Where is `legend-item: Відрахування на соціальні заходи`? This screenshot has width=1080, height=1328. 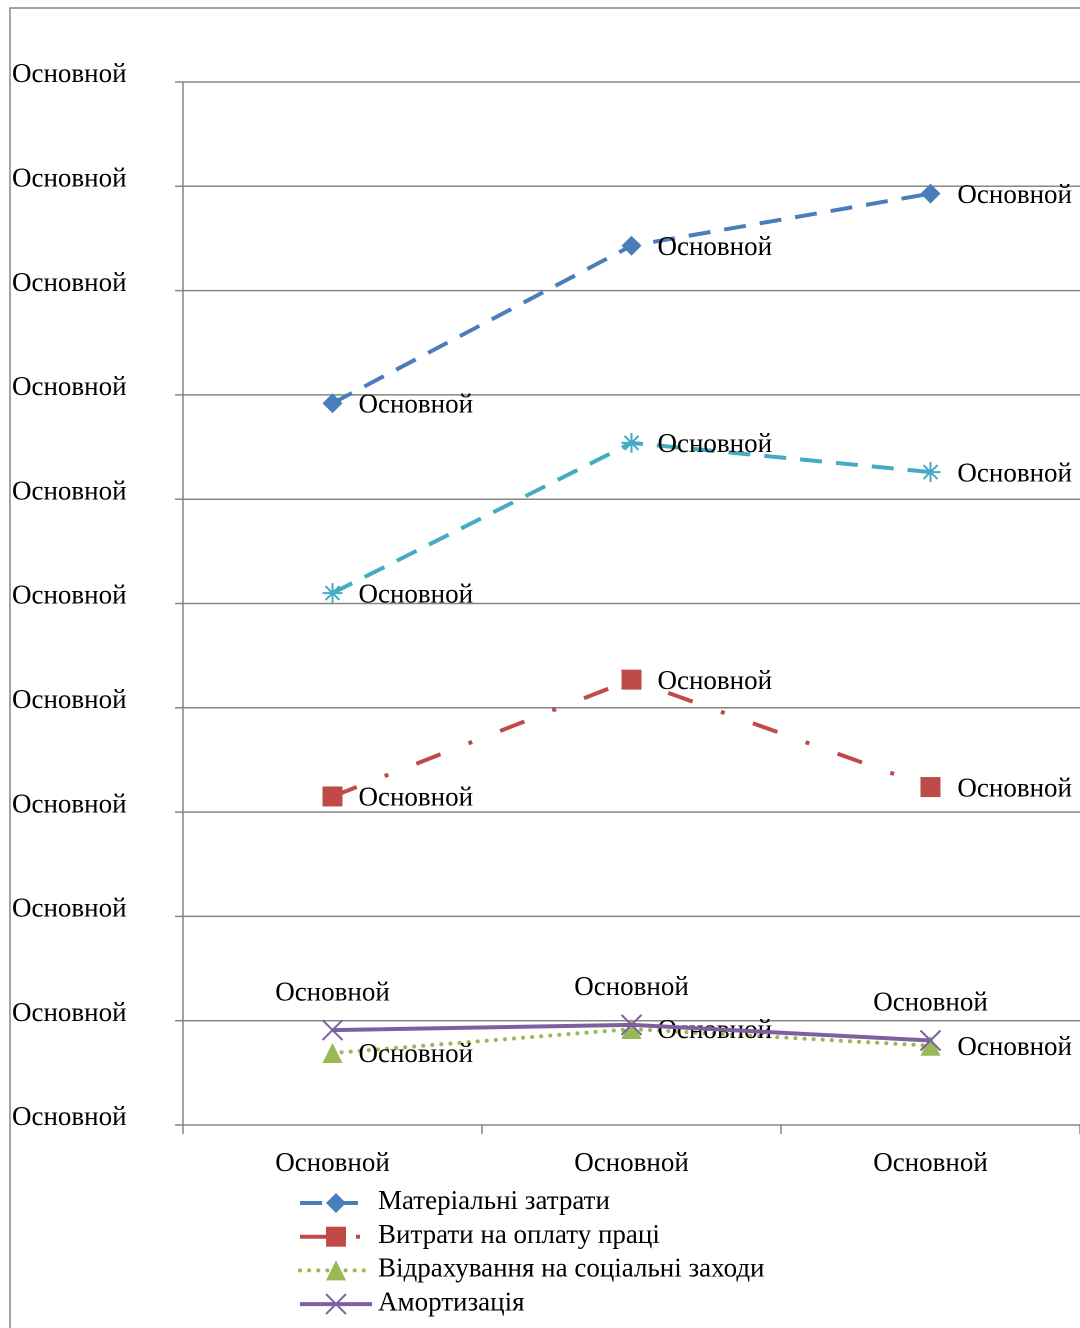 legend-item: Відрахування на соціальні заходи is located at coordinates (531, 1268).